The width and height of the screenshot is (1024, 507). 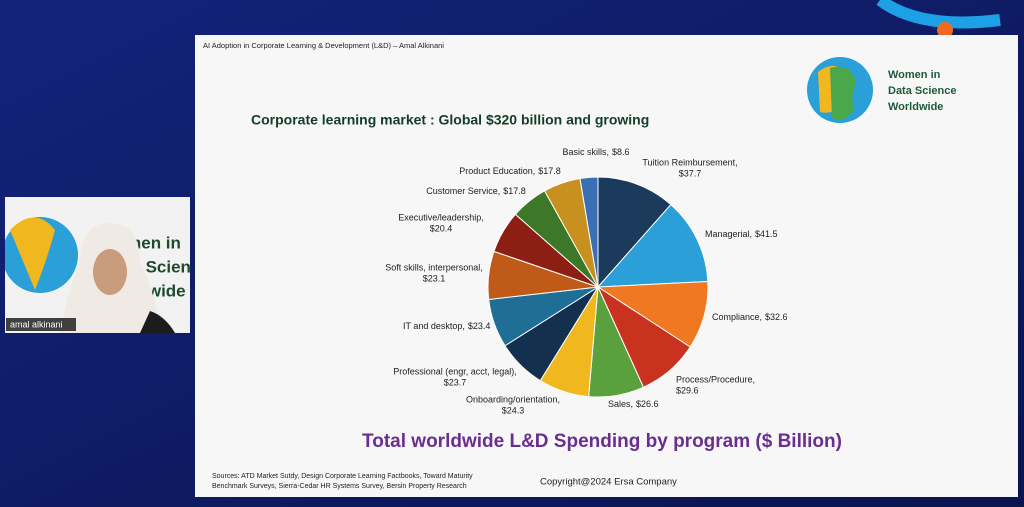 What do you see at coordinates (513, 399) in the screenshot?
I see `slice-label: Onboarding/orientation,` at bounding box center [513, 399].